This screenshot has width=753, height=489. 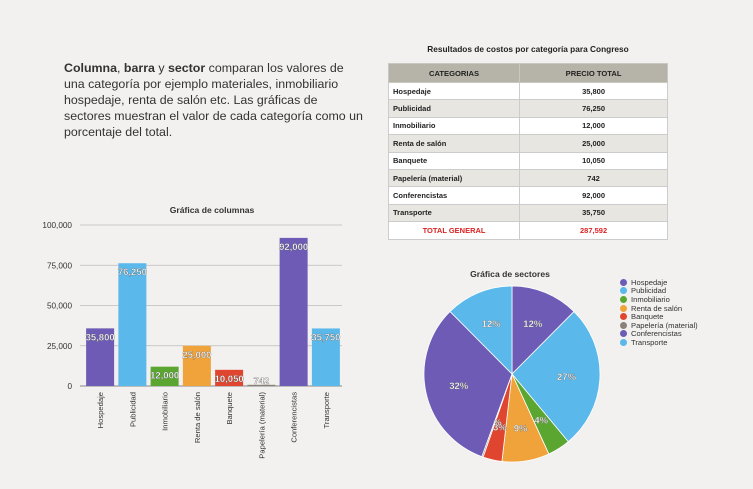 I want to click on legend-item: Banquete, so click(x=659, y=316).